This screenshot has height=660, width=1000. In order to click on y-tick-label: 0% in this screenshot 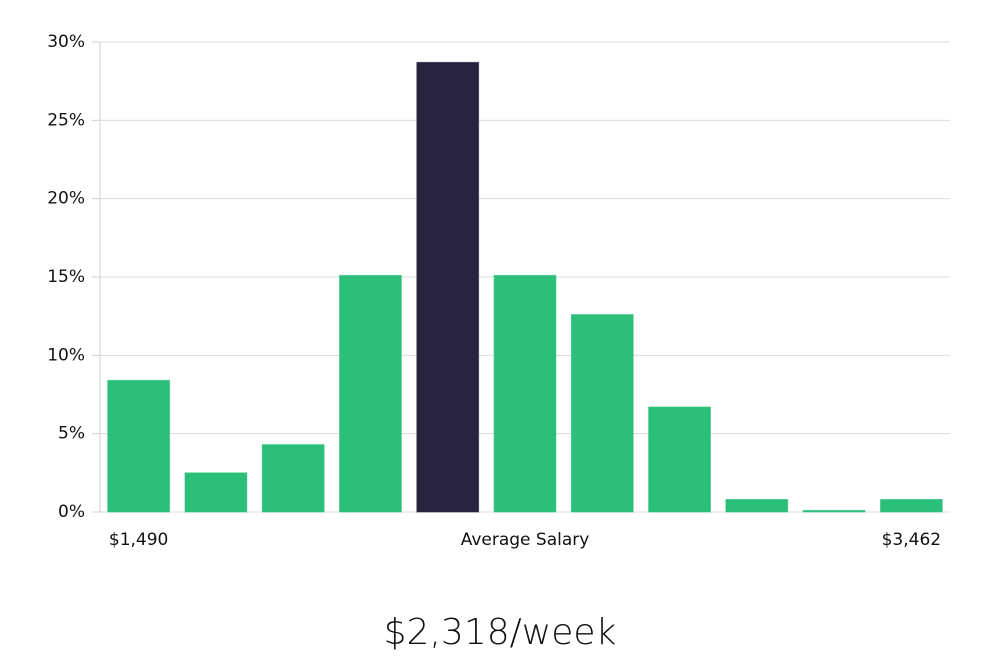, I will do `click(71, 512)`.